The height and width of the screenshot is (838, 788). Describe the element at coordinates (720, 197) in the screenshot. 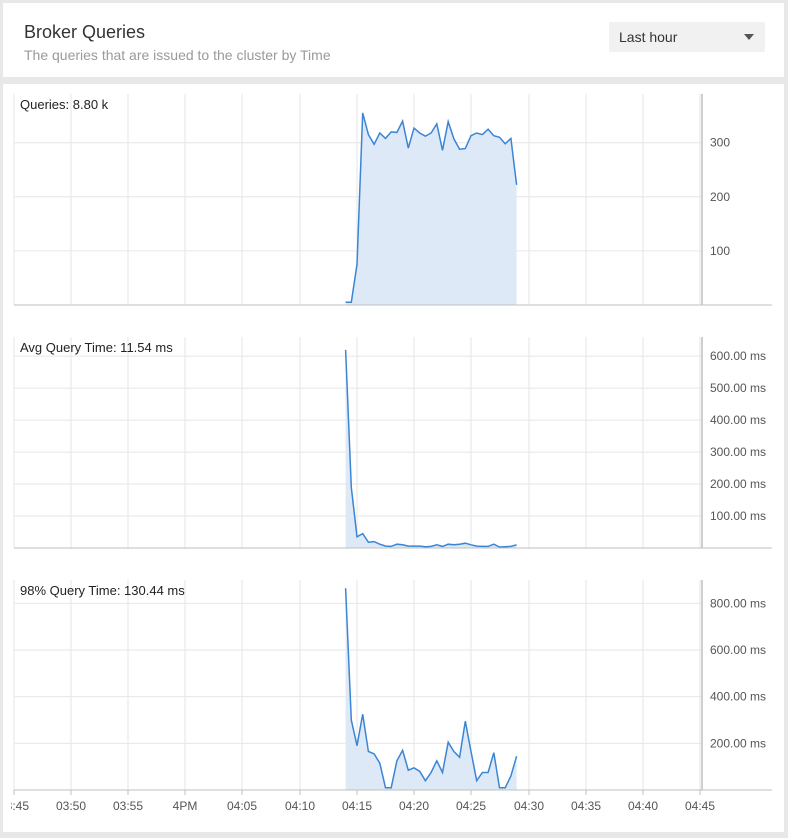

I see `y-tick-label: 200` at that location.